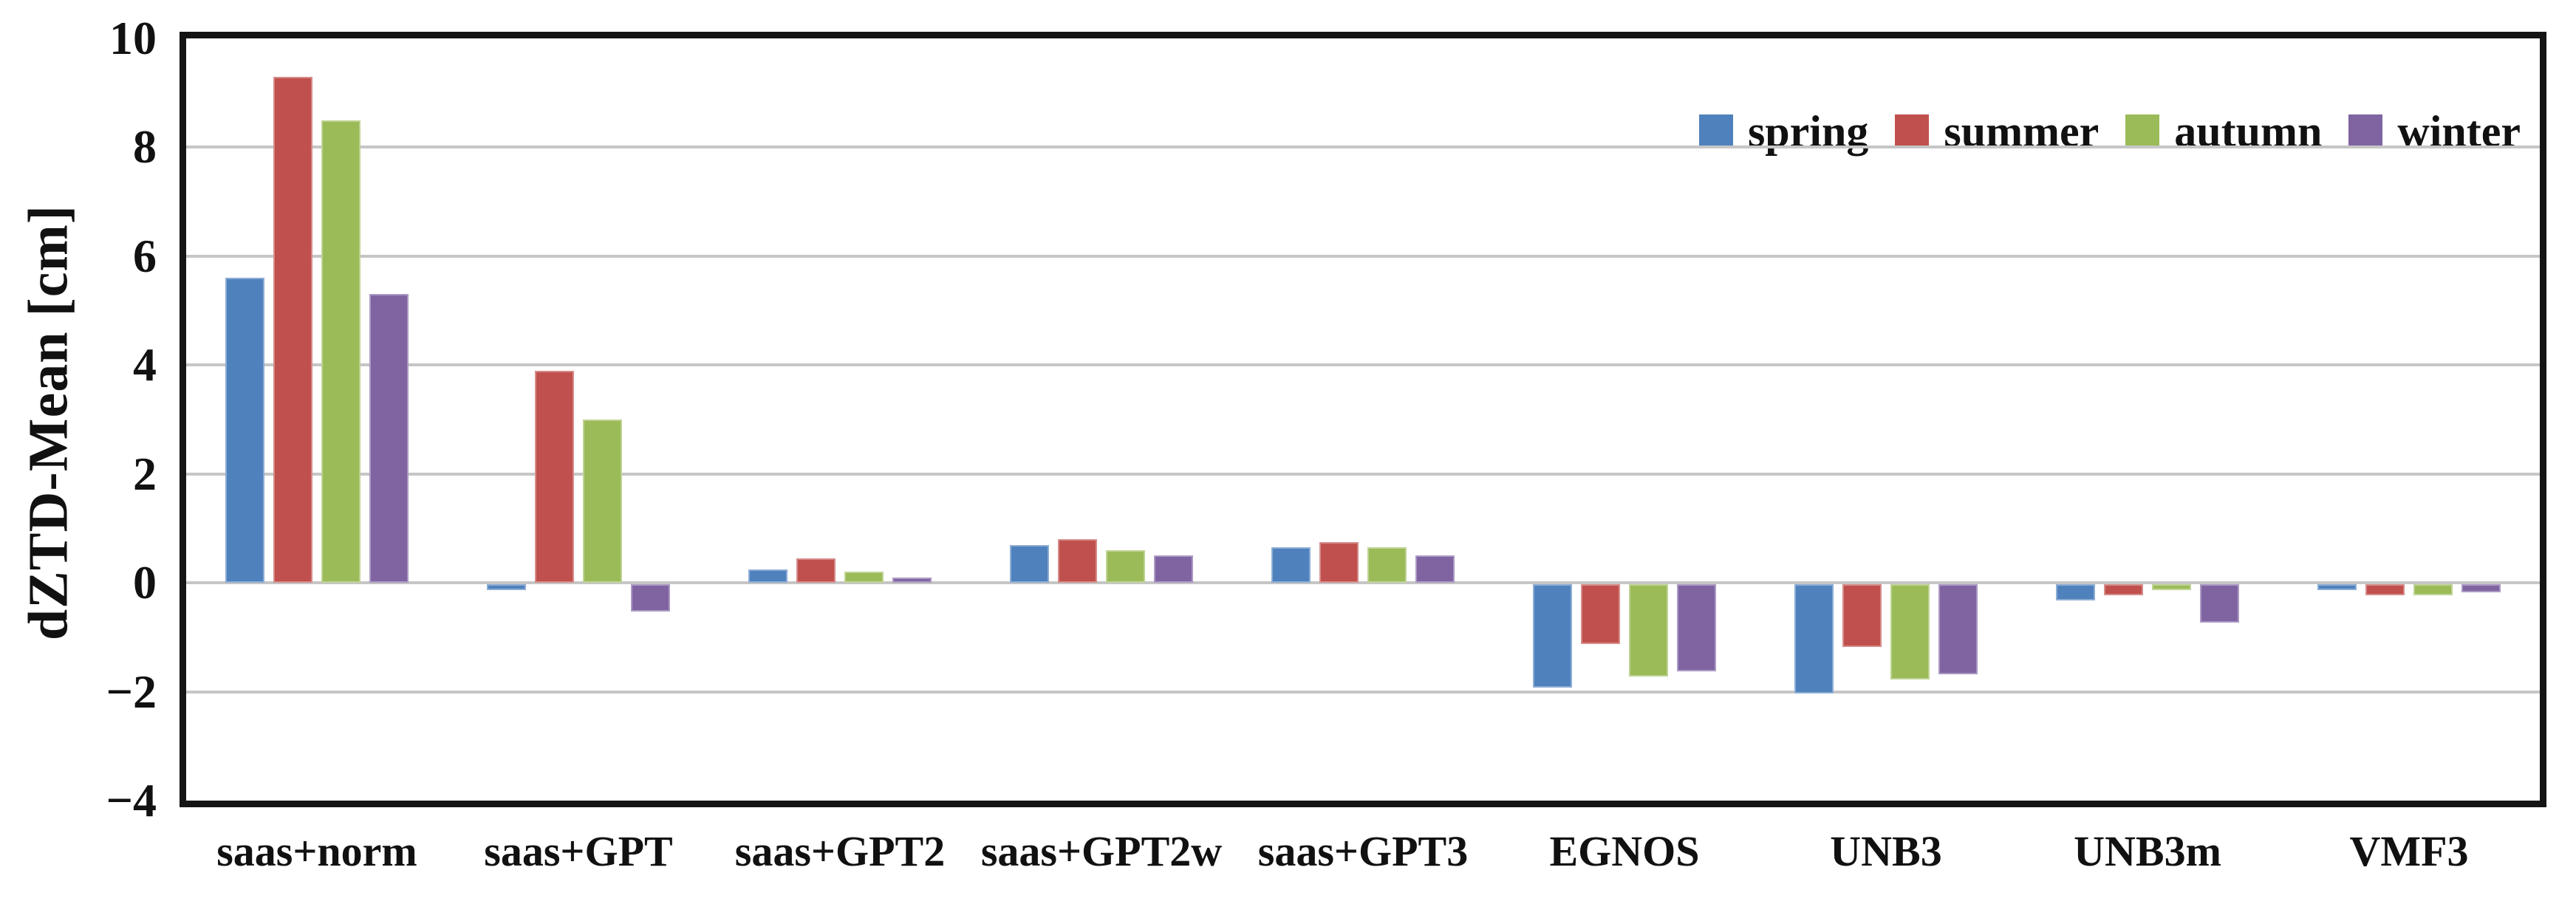  I want to click on bar-summer-saas+GPT3, so click(1339, 562).